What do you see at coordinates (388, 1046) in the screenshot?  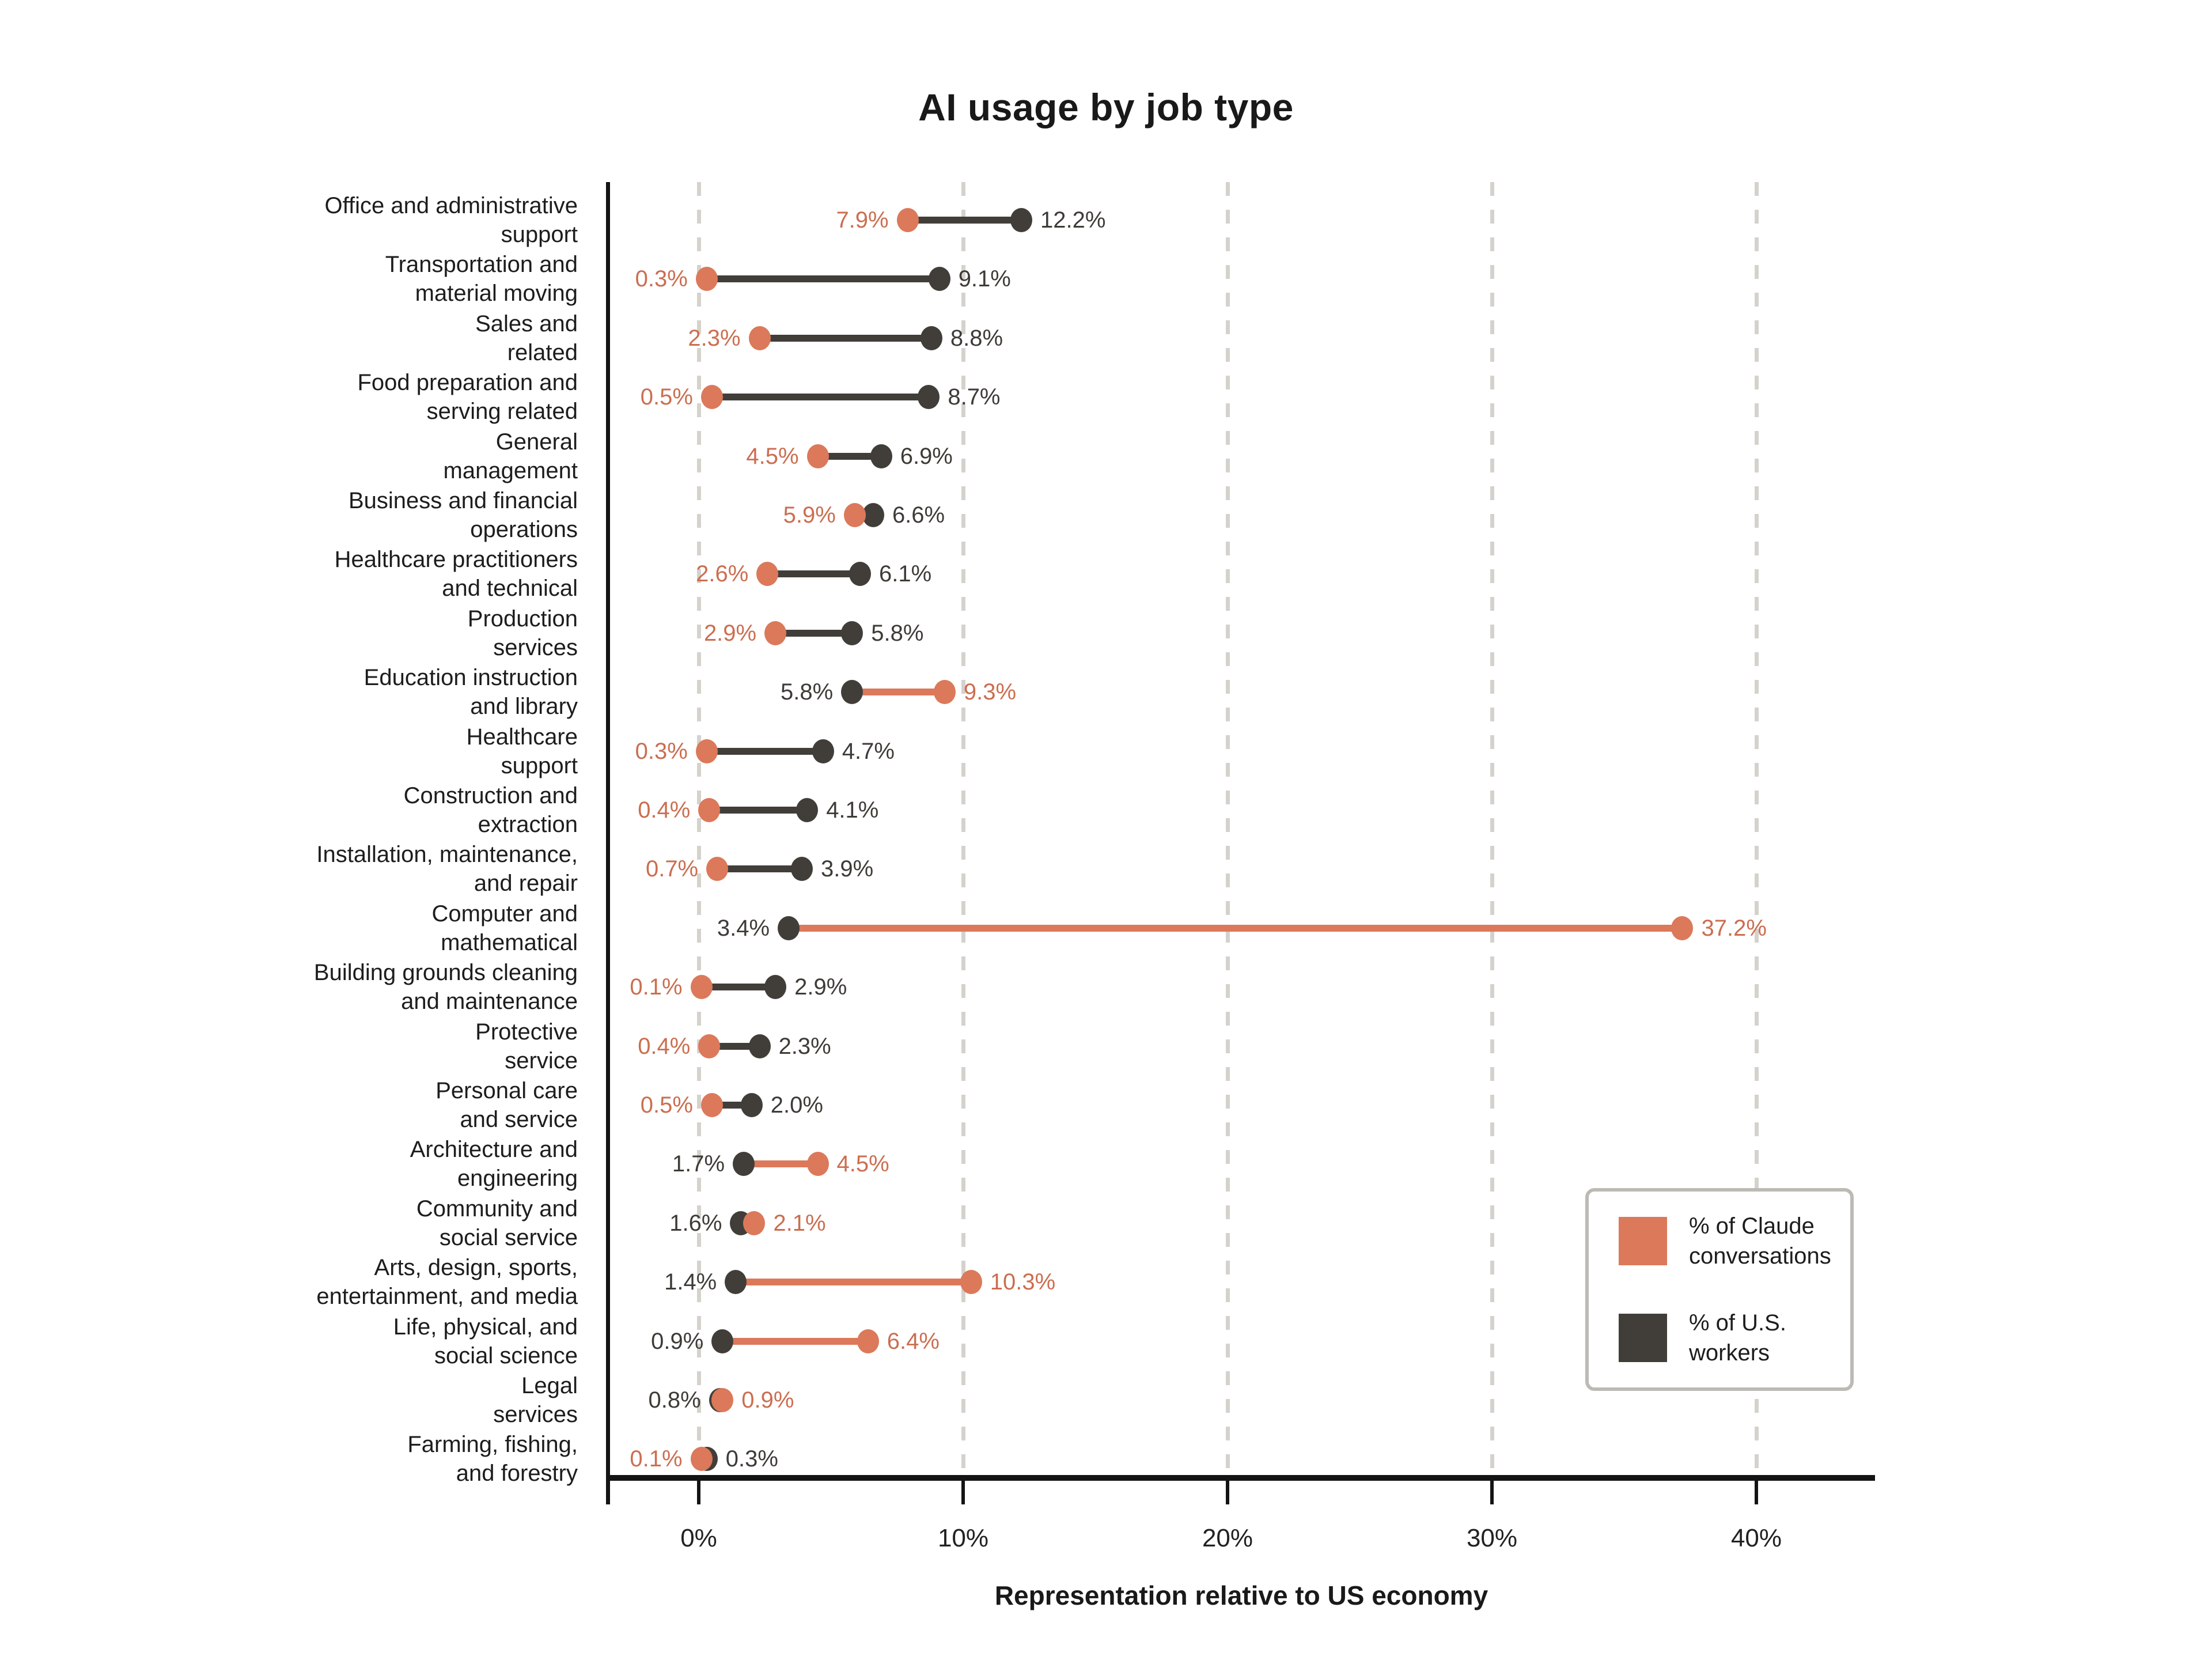 I see `category-label: Protective service` at bounding box center [388, 1046].